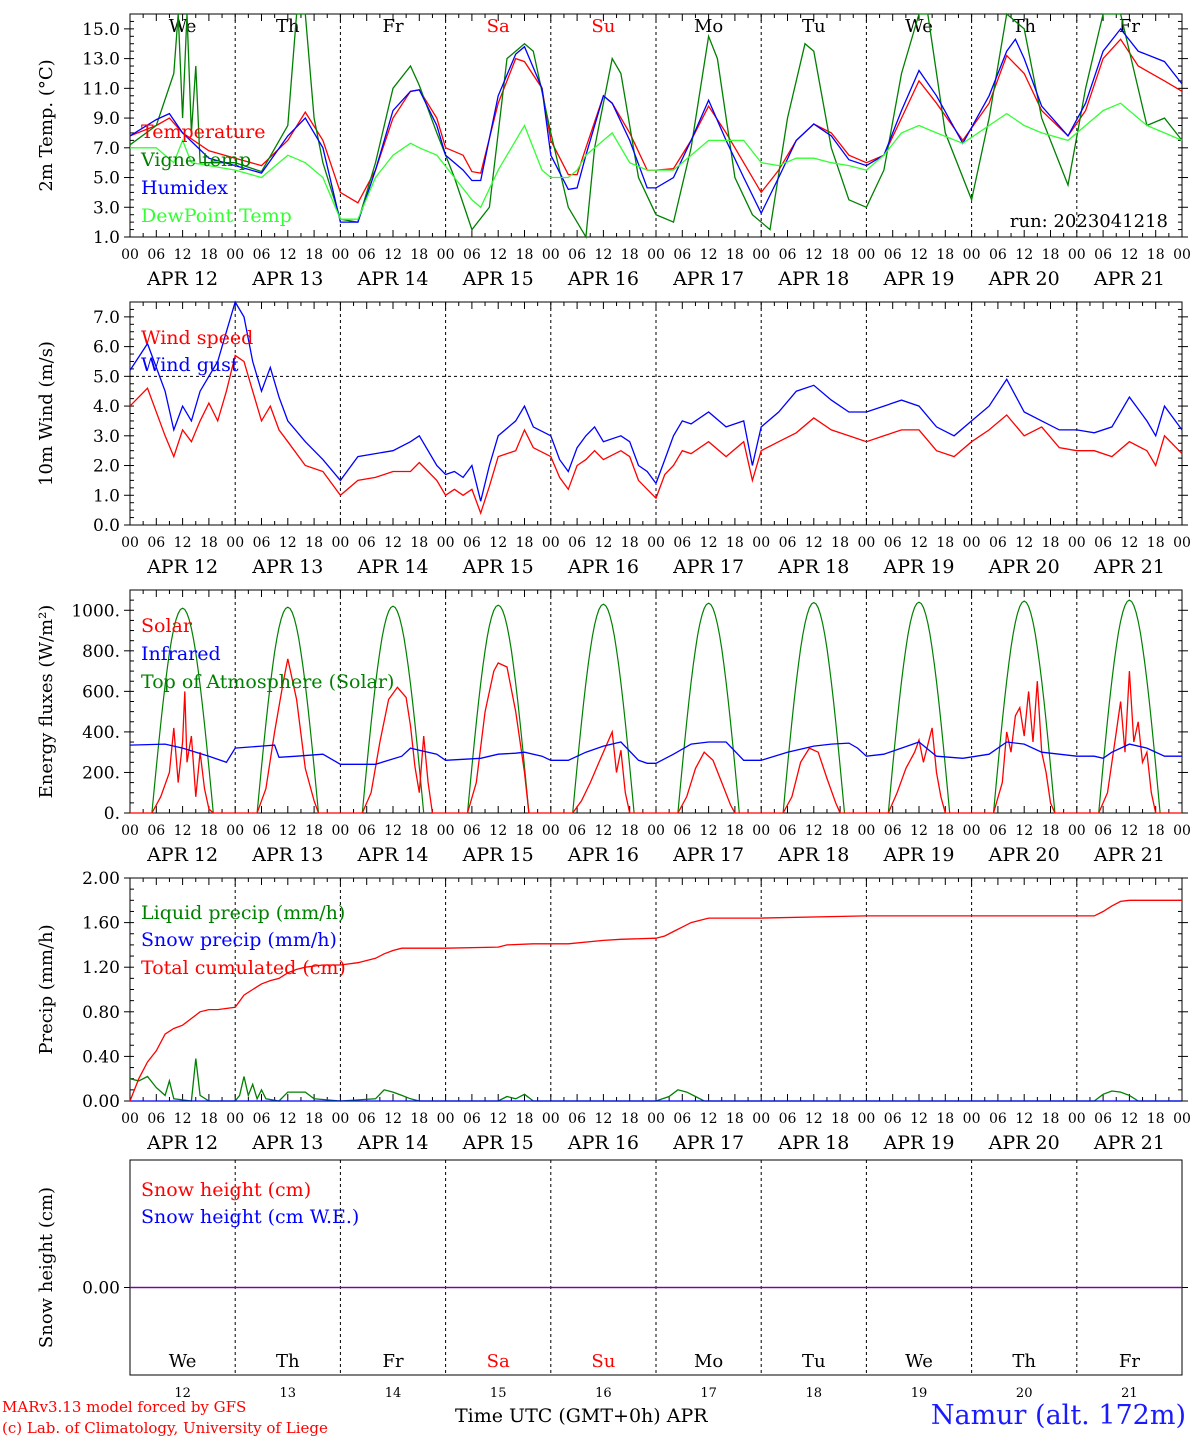  I want to click on y-tick-label: 0.40, so click(101, 1057).